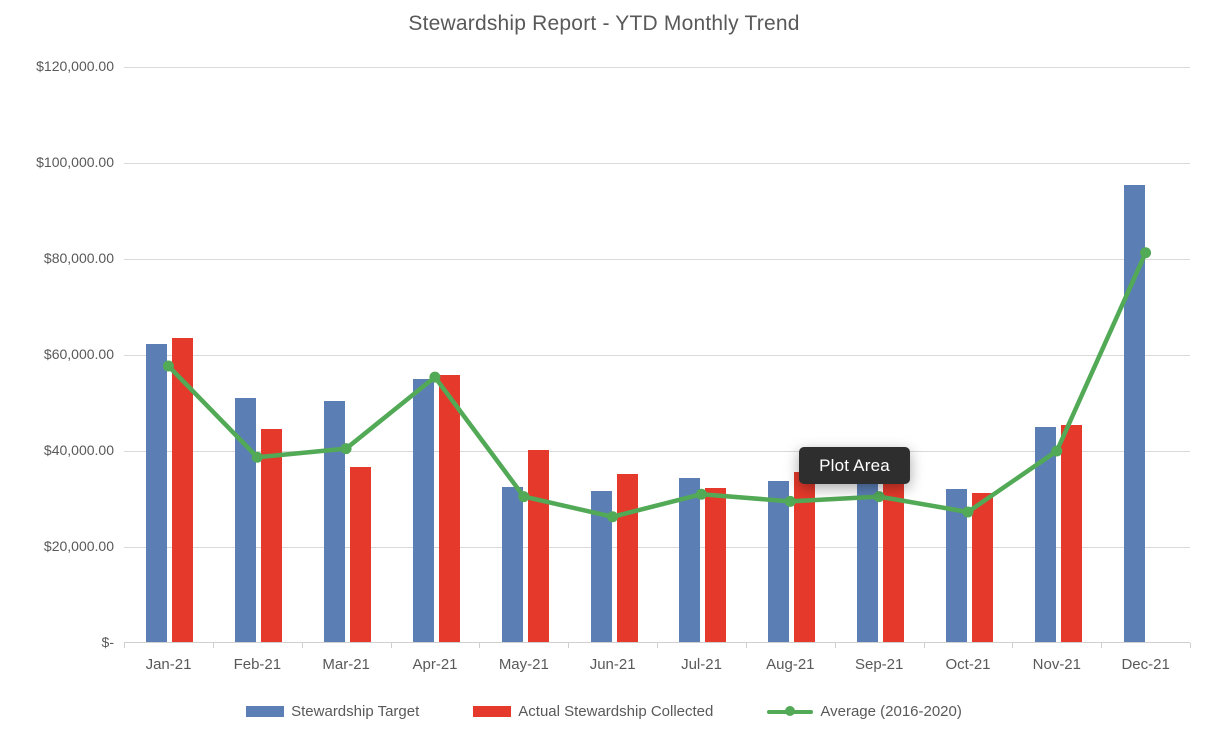  I want to click on legend-item-actual-collected: Actual Stewardship Collected, so click(593, 711).